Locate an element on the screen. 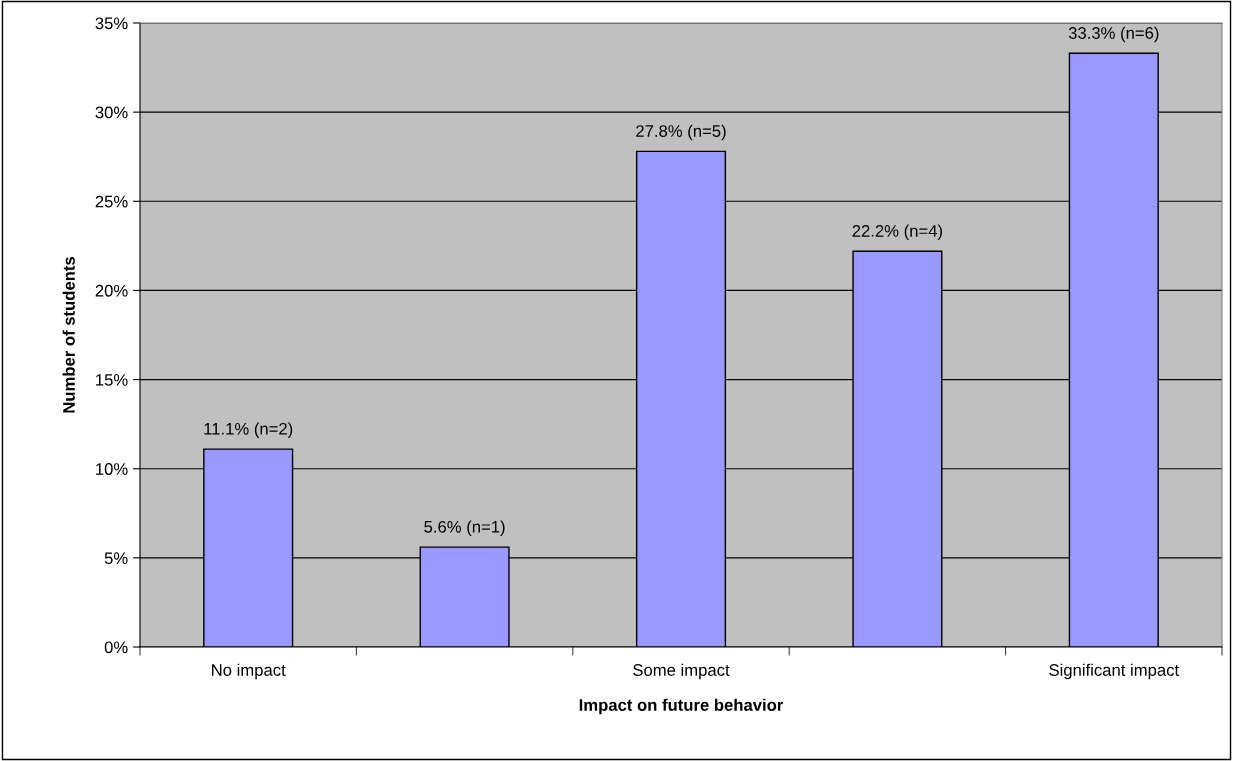  x-tick-label: Some impact is located at coordinates (681, 671).